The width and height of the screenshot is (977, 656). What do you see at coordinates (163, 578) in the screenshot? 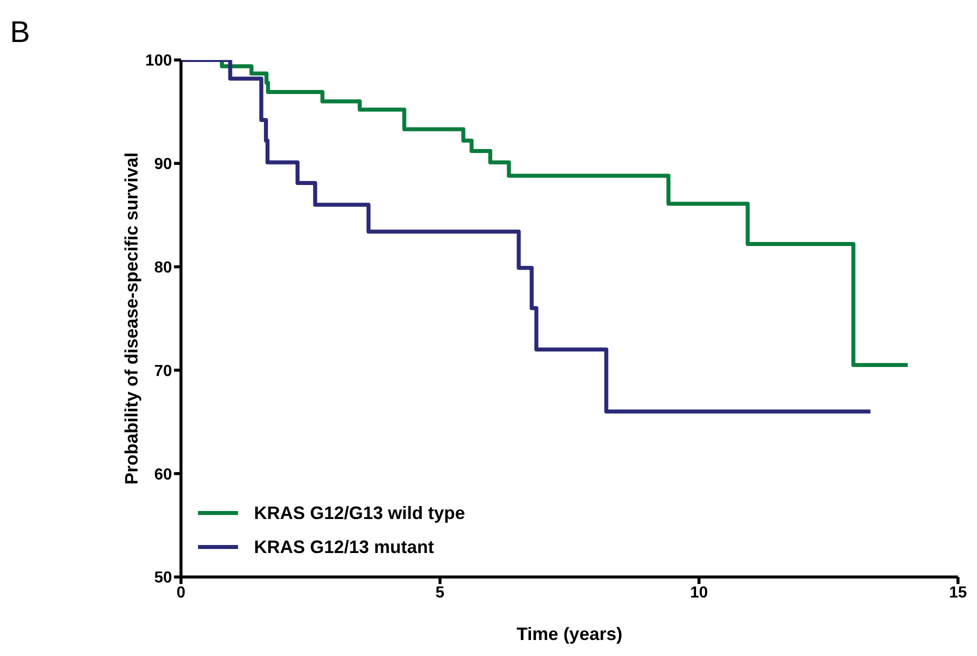
I see `y-tick-label: 50` at bounding box center [163, 578].